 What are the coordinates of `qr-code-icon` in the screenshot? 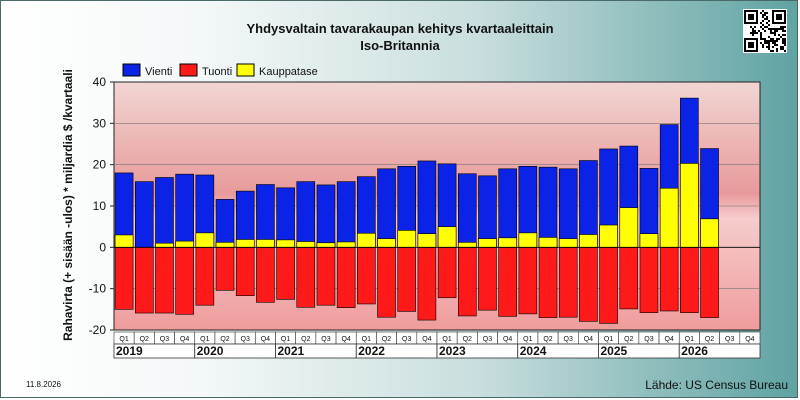 It's located at (765, 31).